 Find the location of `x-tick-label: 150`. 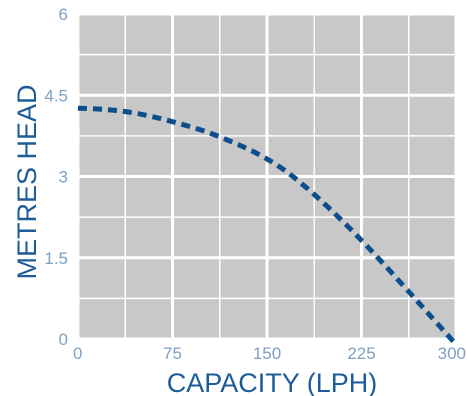

x-tick-label: 150 is located at coordinates (267, 353).